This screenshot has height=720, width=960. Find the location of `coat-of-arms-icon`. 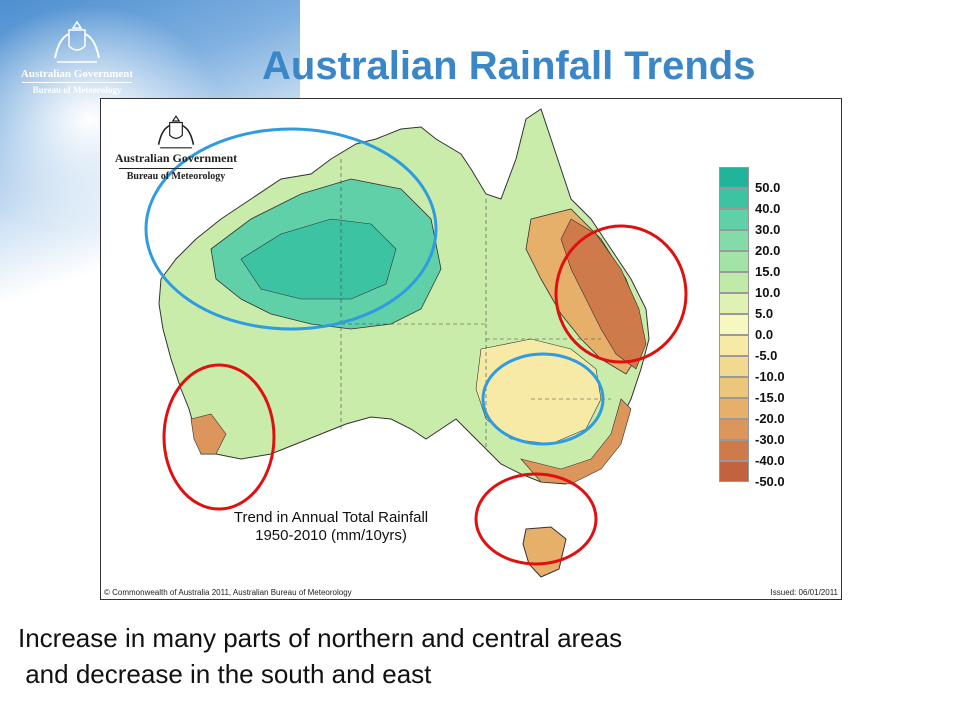

coat-of-arms-icon is located at coordinates (77, 41).